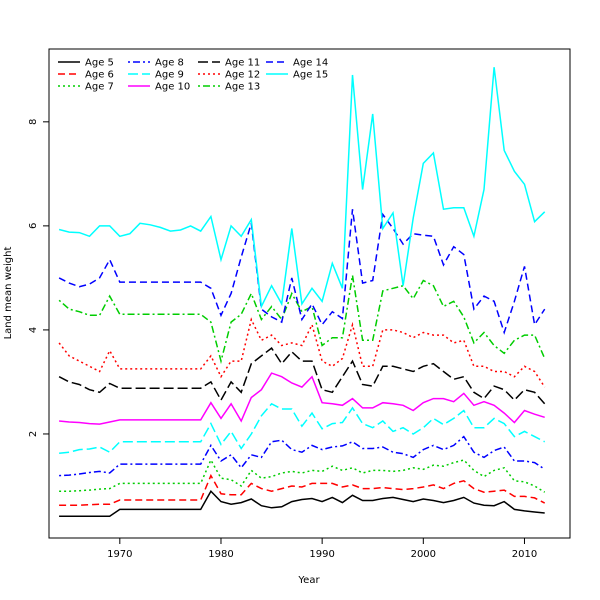 The width and height of the screenshot is (600, 600). Describe the element at coordinates (524, 554) in the screenshot. I see `x-tick-label: 2010` at that location.